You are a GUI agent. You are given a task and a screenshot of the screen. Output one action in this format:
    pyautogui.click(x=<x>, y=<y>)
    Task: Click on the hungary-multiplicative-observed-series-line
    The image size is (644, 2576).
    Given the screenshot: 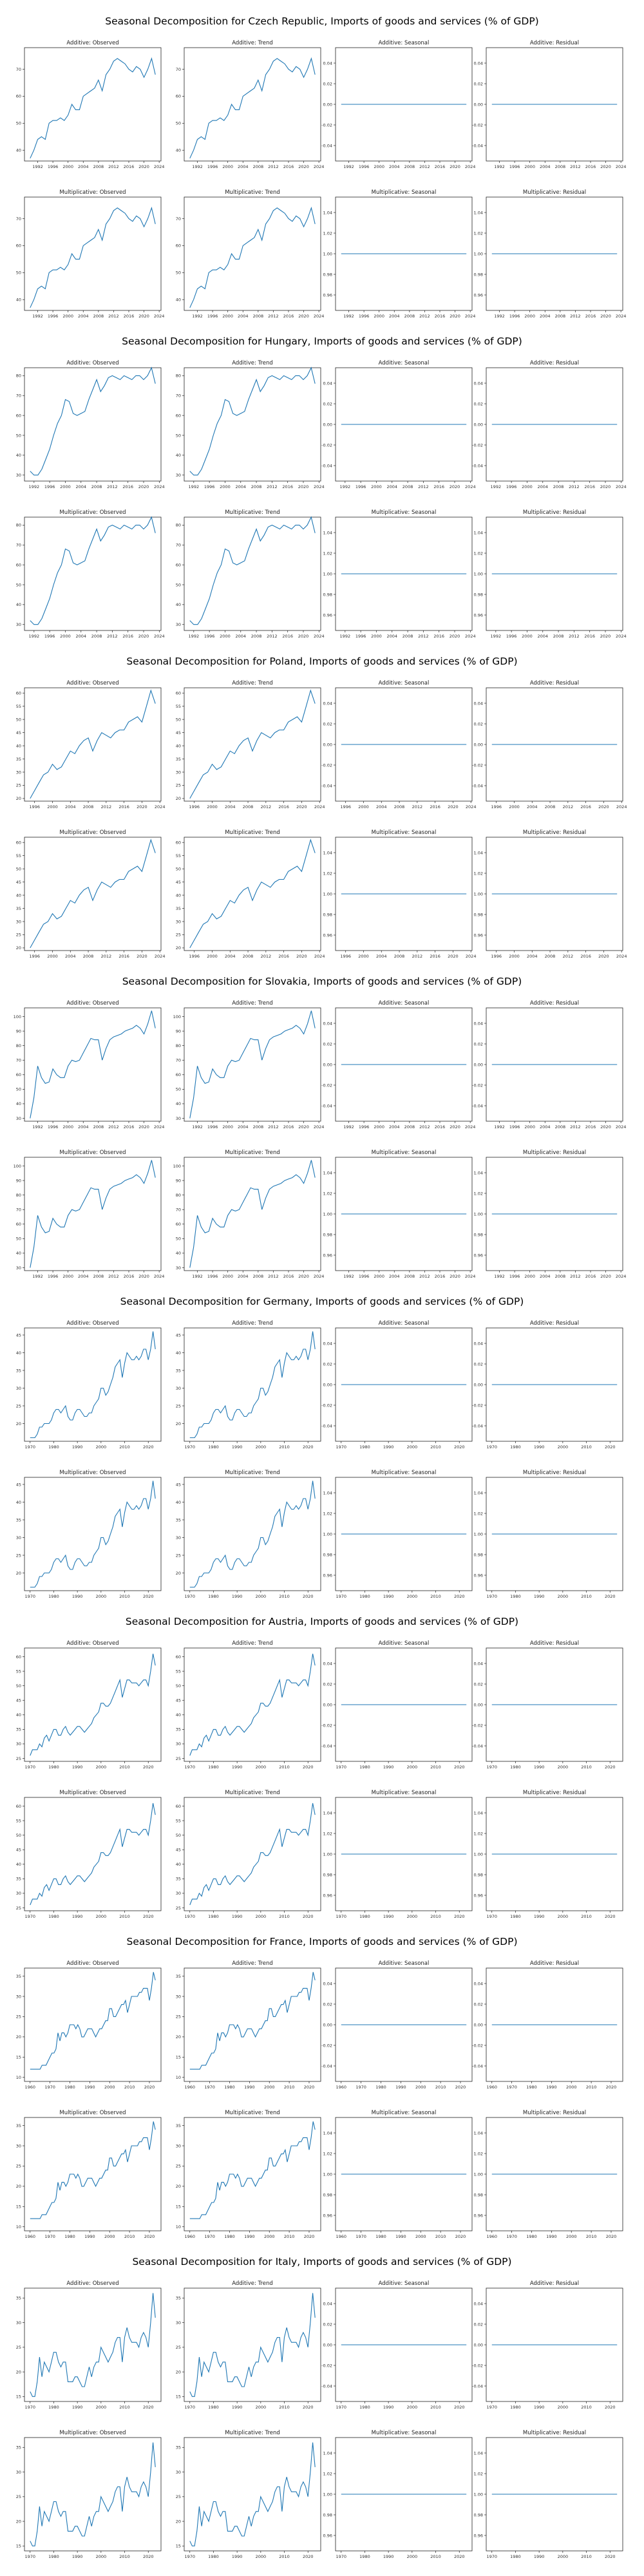 What is the action you would take?
    pyautogui.click(x=93, y=570)
    